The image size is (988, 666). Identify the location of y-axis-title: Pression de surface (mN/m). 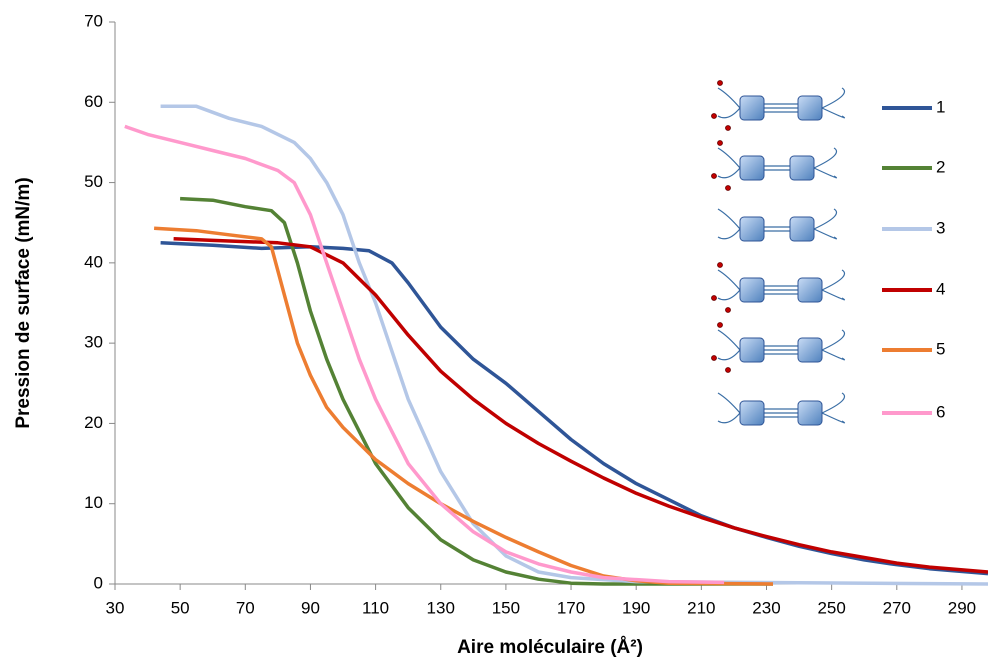
(23, 302).